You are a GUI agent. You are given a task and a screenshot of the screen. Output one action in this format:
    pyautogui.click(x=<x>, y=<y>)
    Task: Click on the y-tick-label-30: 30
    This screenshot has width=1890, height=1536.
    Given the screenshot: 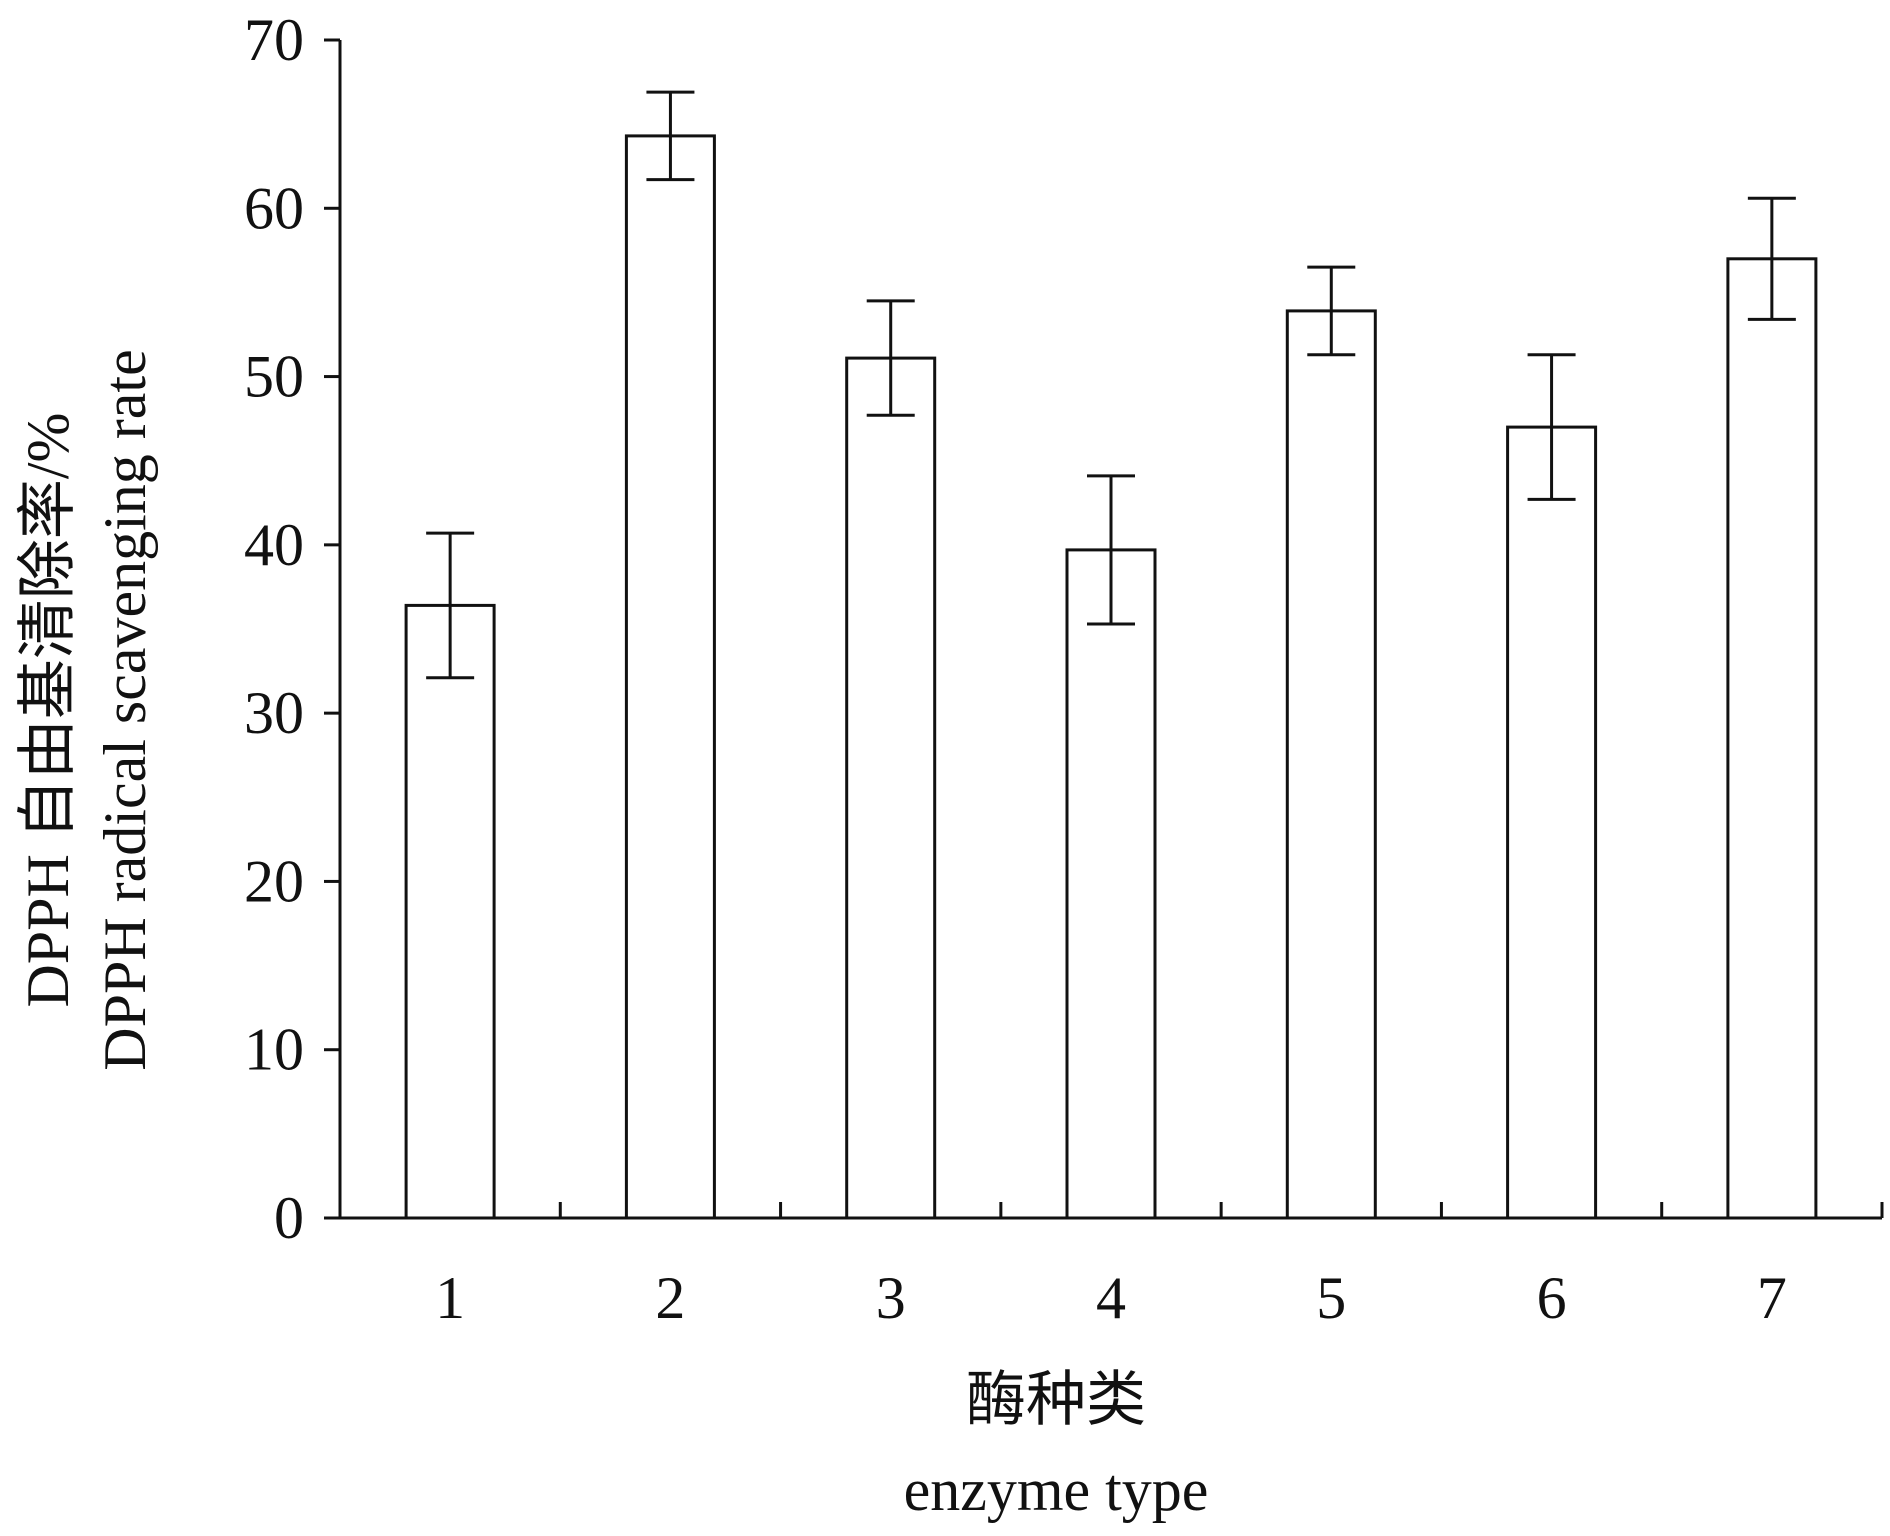 What is the action you would take?
    pyautogui.click(x=274, y=713)
    